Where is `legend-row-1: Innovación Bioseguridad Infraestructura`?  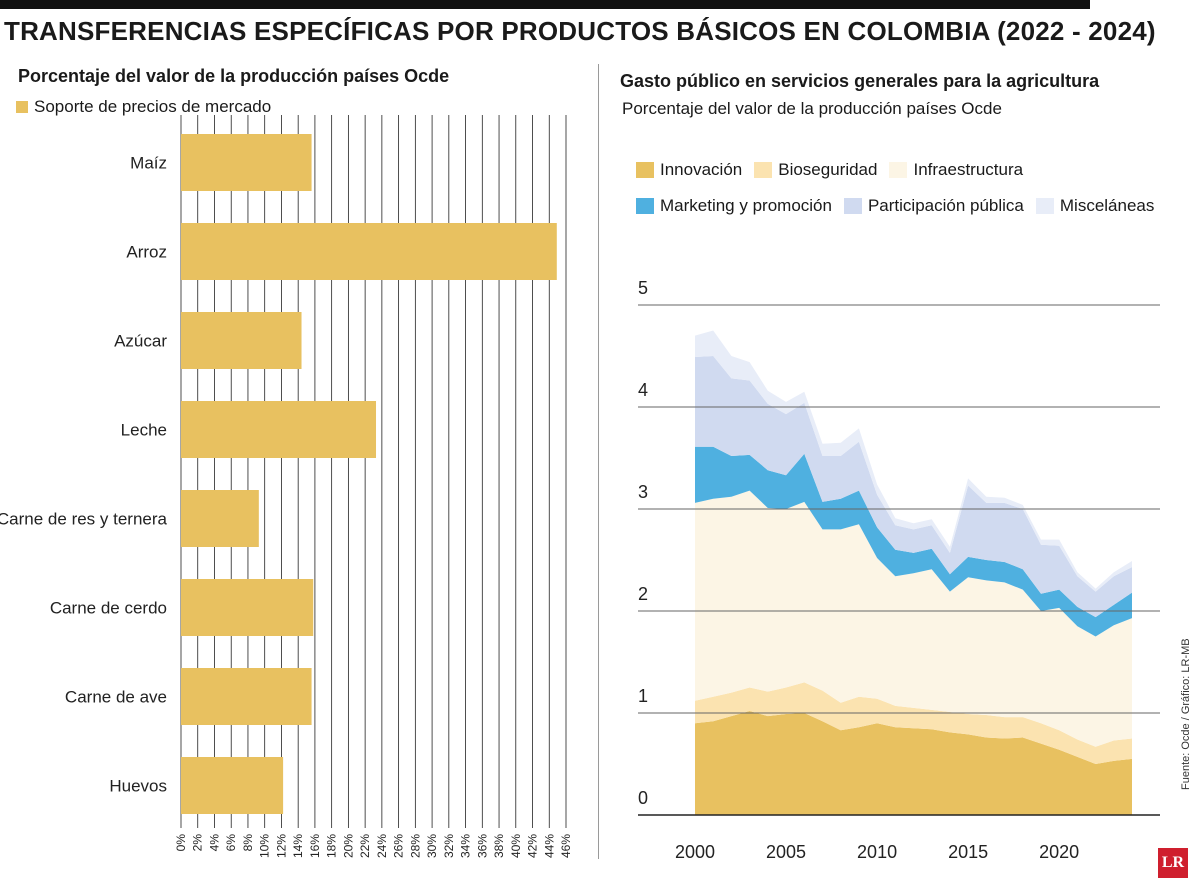 legend-row-1: Innovación Bioseguridad Infraestructura is located at coordinates (916, 170).